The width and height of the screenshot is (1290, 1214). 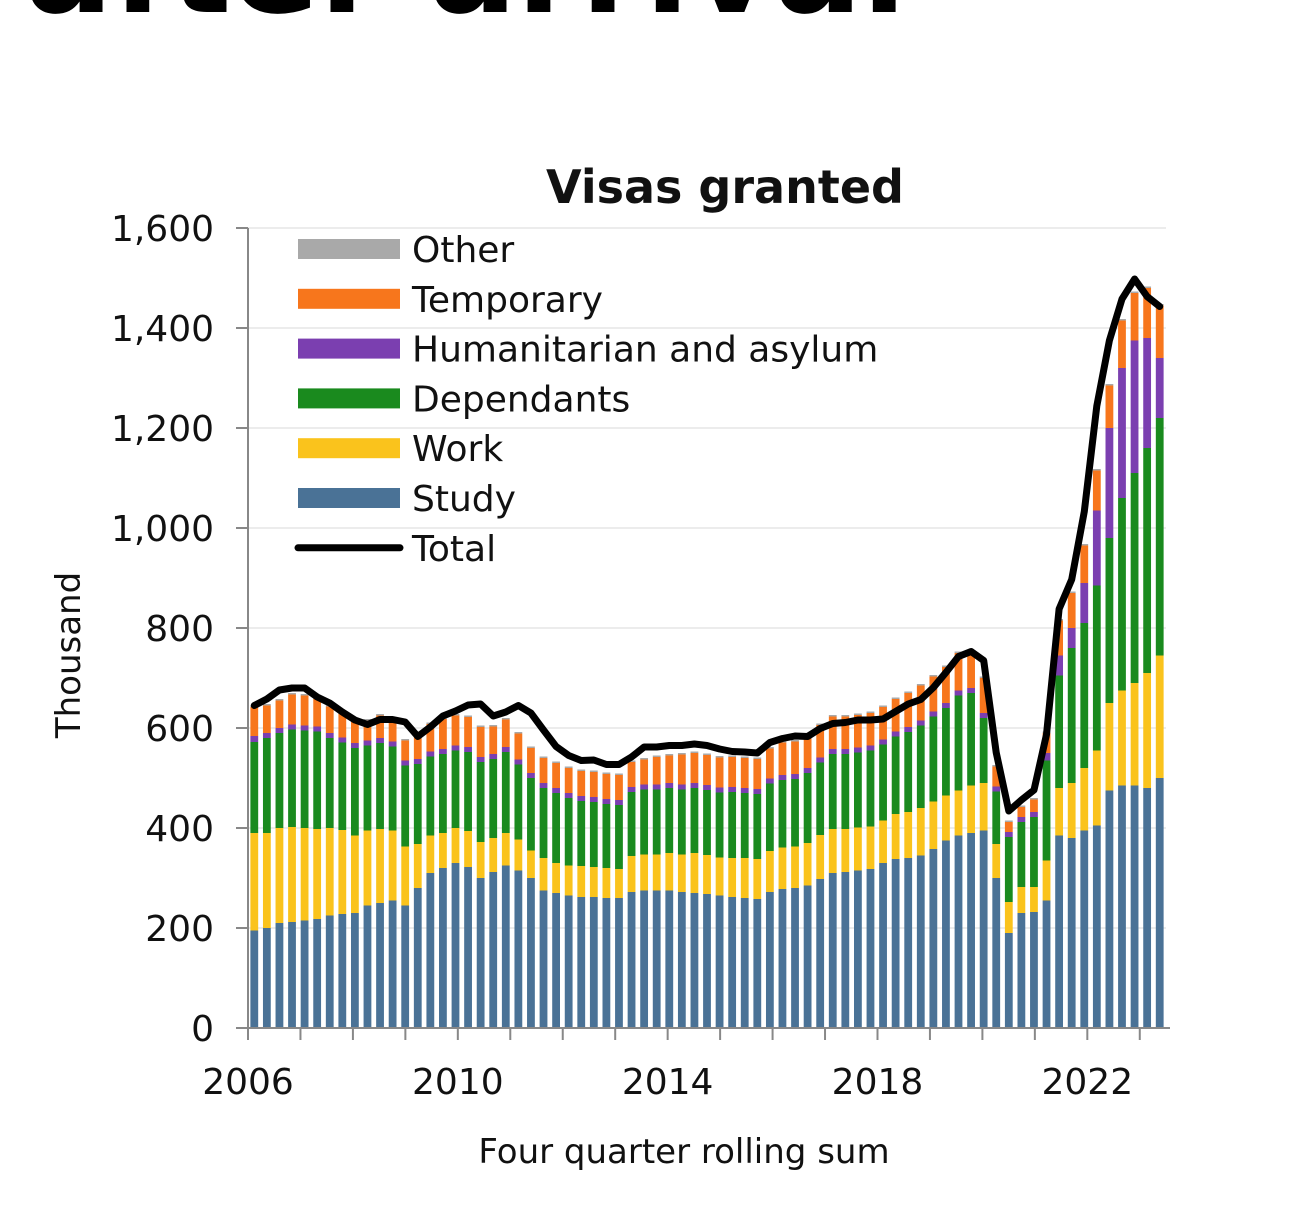 I want to click on y-tick-label-7: 1,400, so click(x=162, y=329).